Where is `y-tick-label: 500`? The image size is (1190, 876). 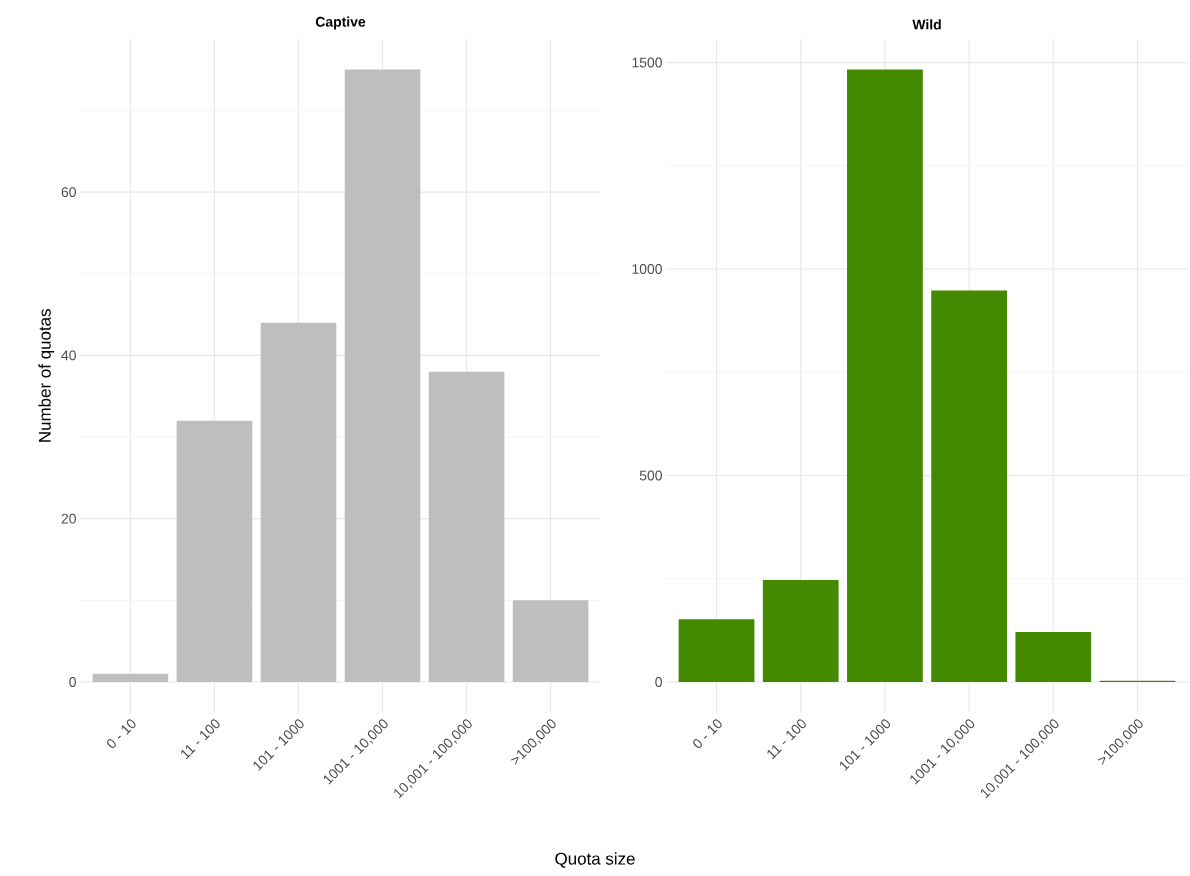
y-tick-label: 500 is located at coordinates (650, 475).